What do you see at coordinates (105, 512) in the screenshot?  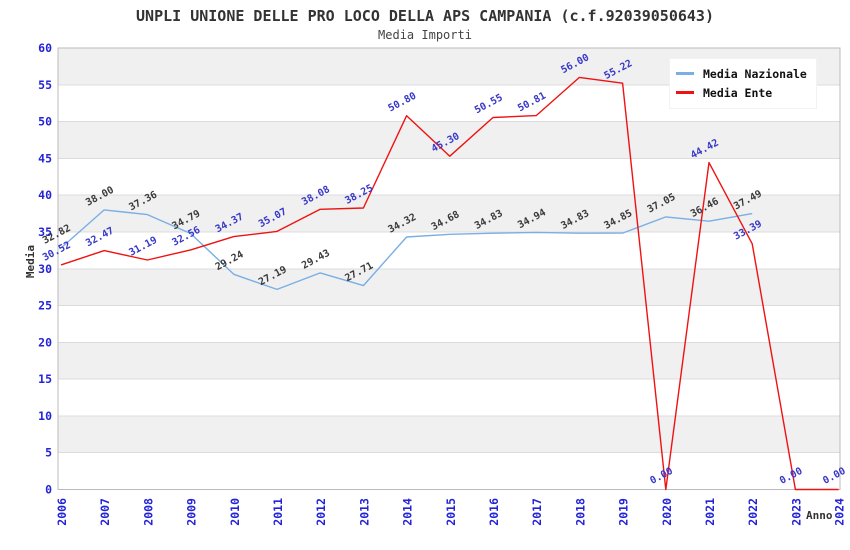 I see `x-tick-label: 2007` at bounding box center [105, 512].